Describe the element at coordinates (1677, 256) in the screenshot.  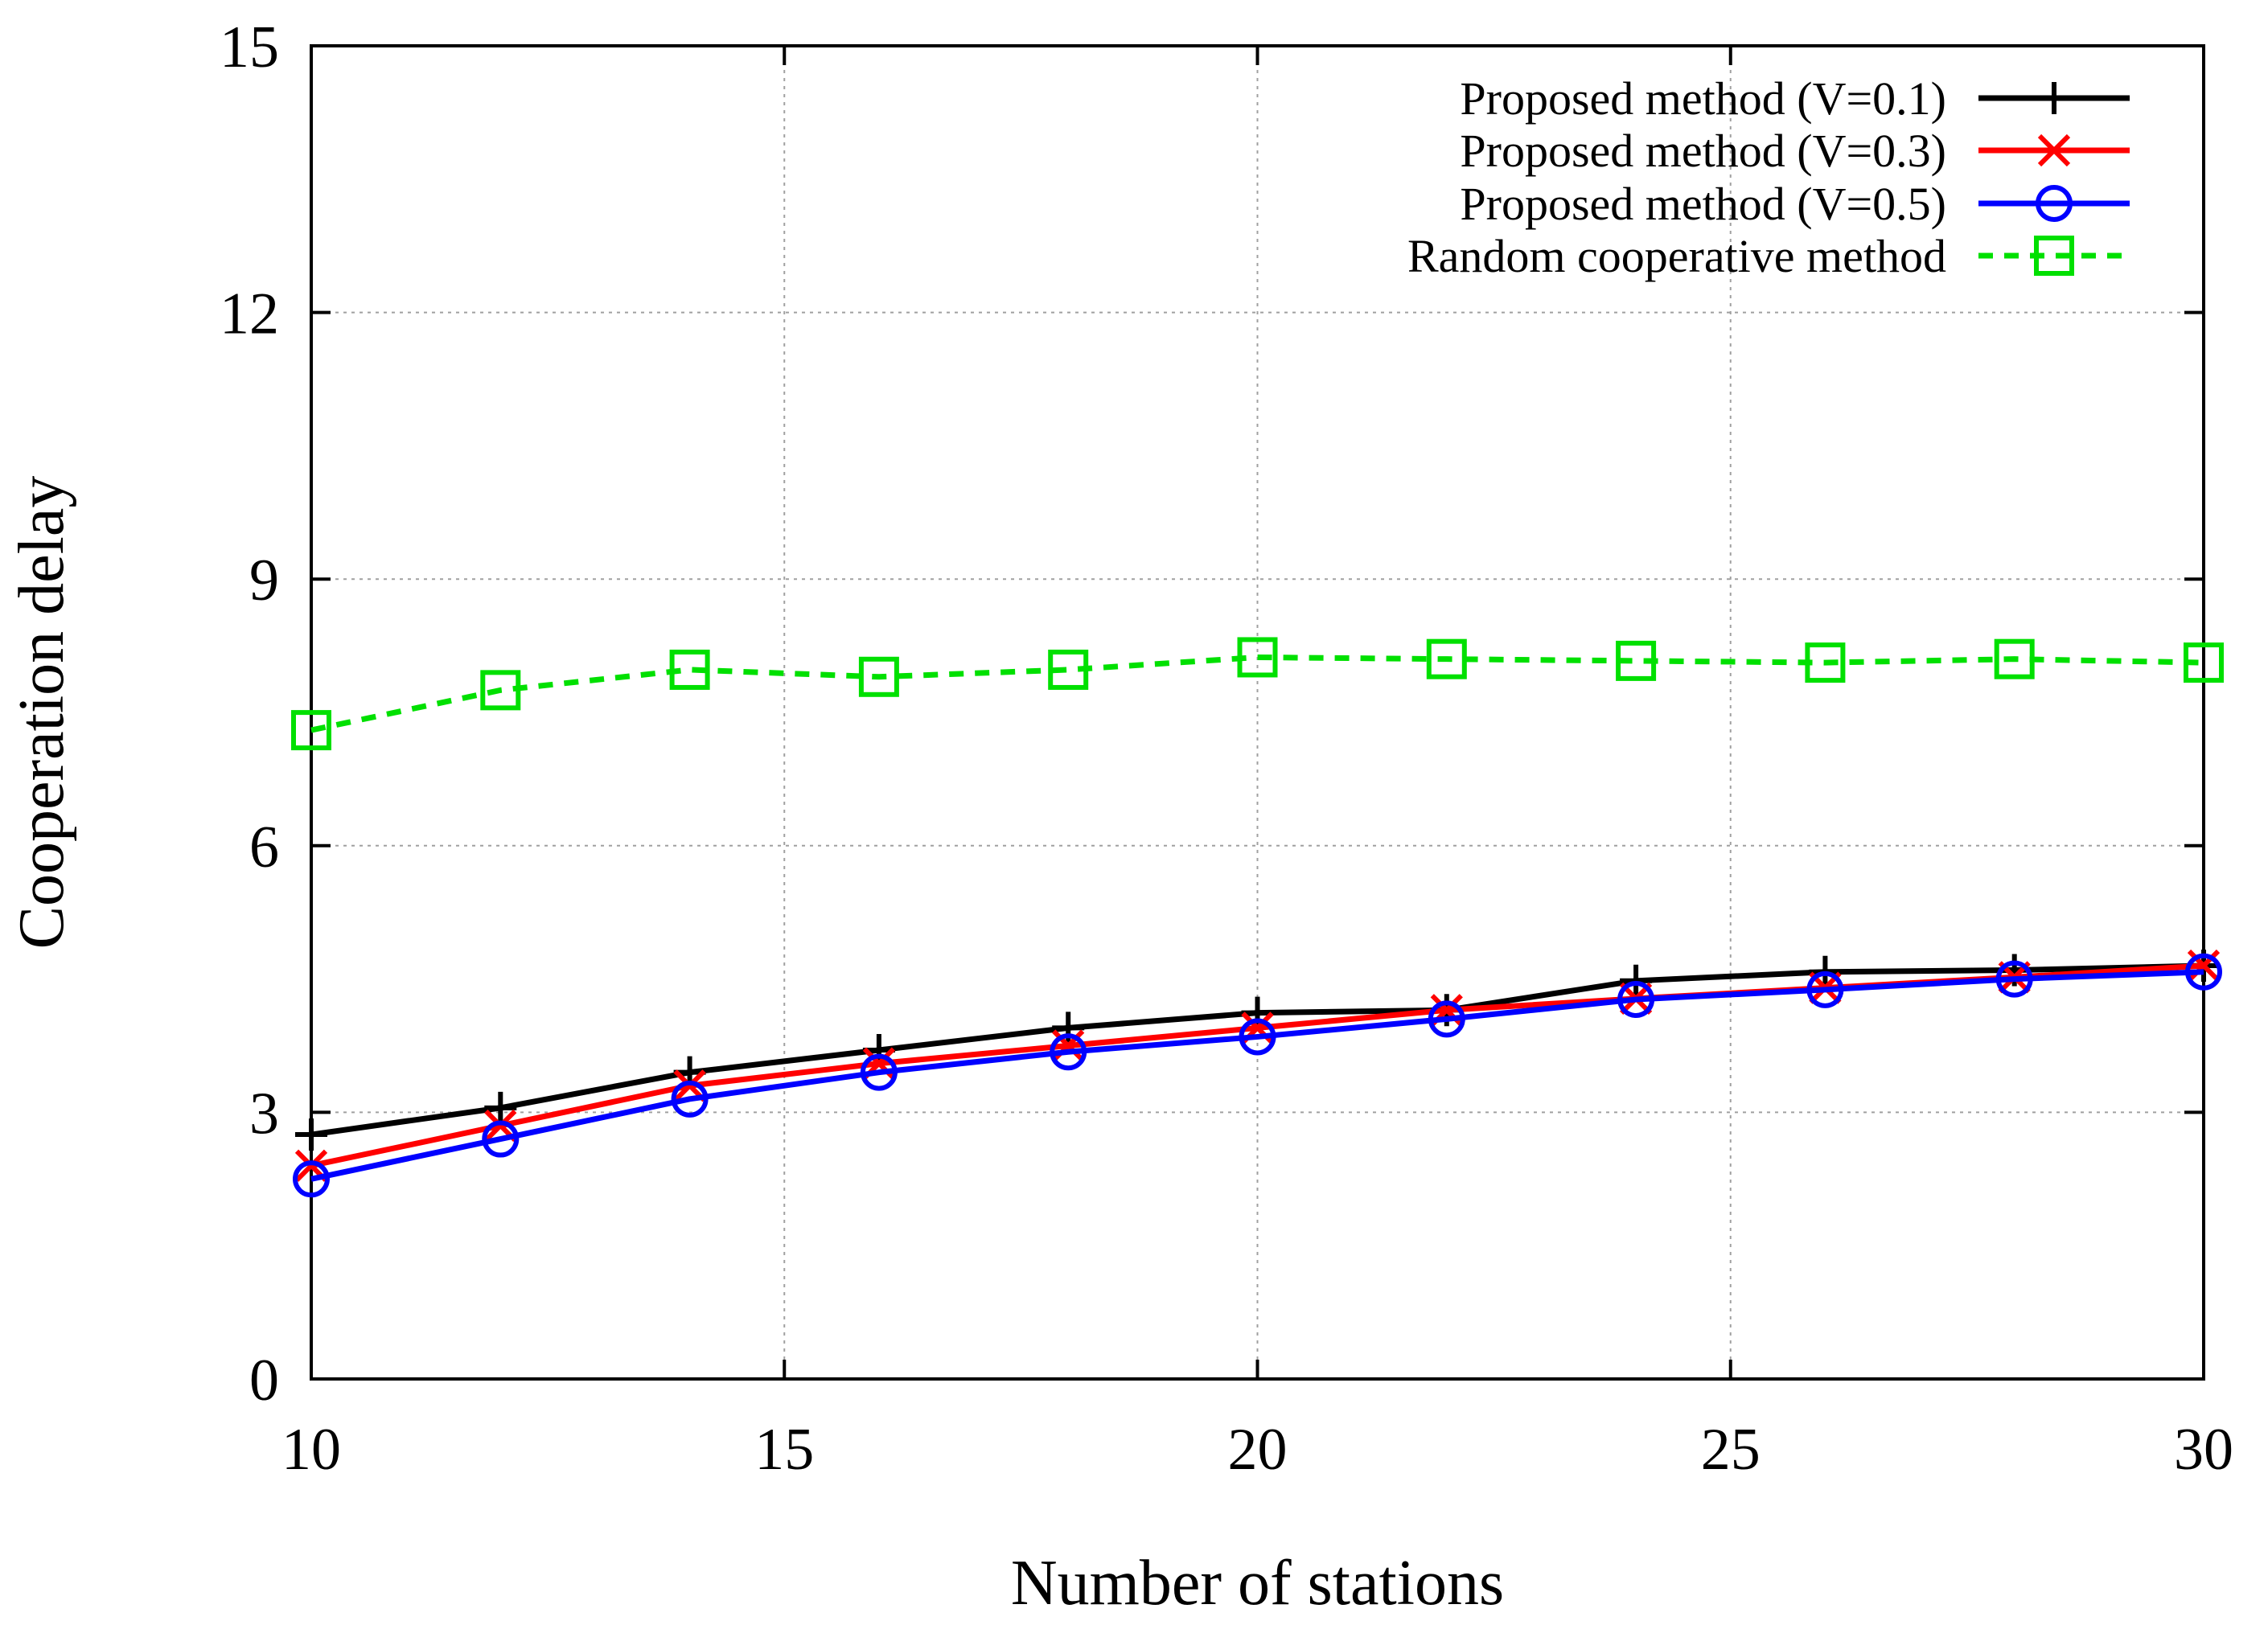
I see `legend-label: Random cooperative method` at that location.